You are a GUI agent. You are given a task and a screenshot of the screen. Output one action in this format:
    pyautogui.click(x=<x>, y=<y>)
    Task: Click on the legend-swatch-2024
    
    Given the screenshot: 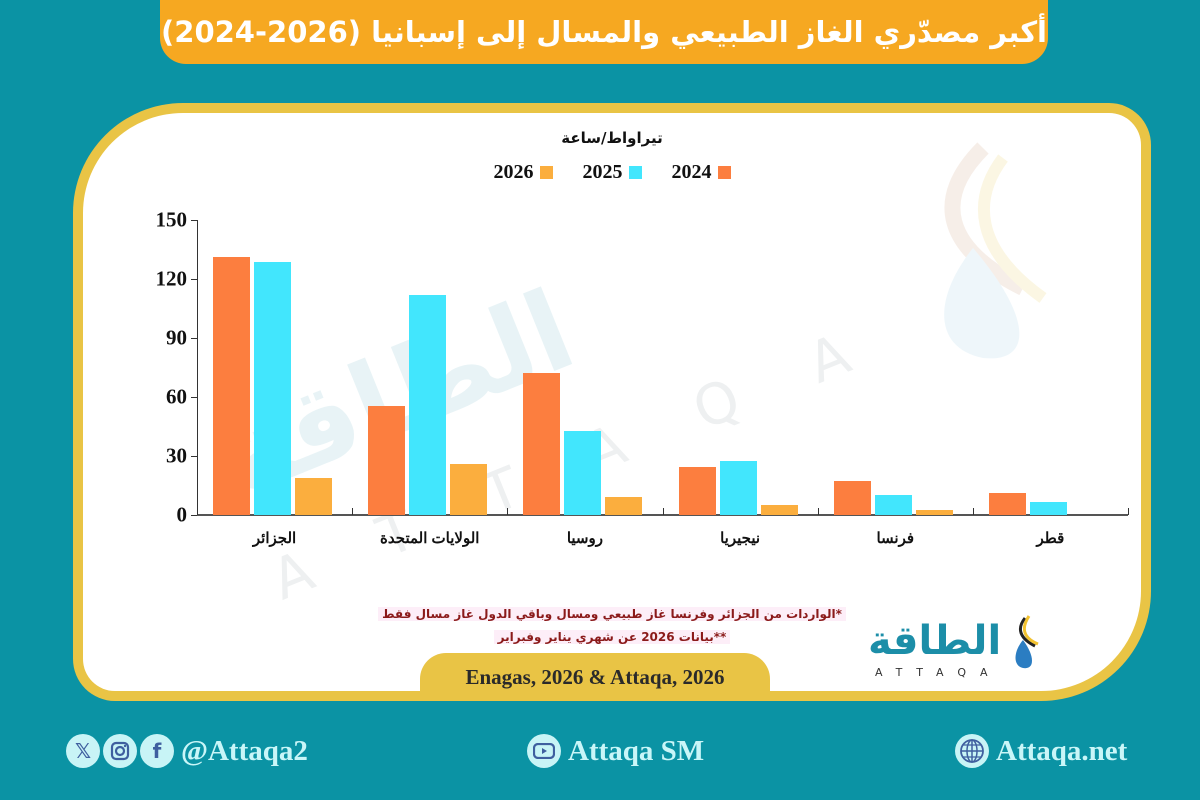 What is the action you would take?
    pyautogui.click(x=724, y=172)
    